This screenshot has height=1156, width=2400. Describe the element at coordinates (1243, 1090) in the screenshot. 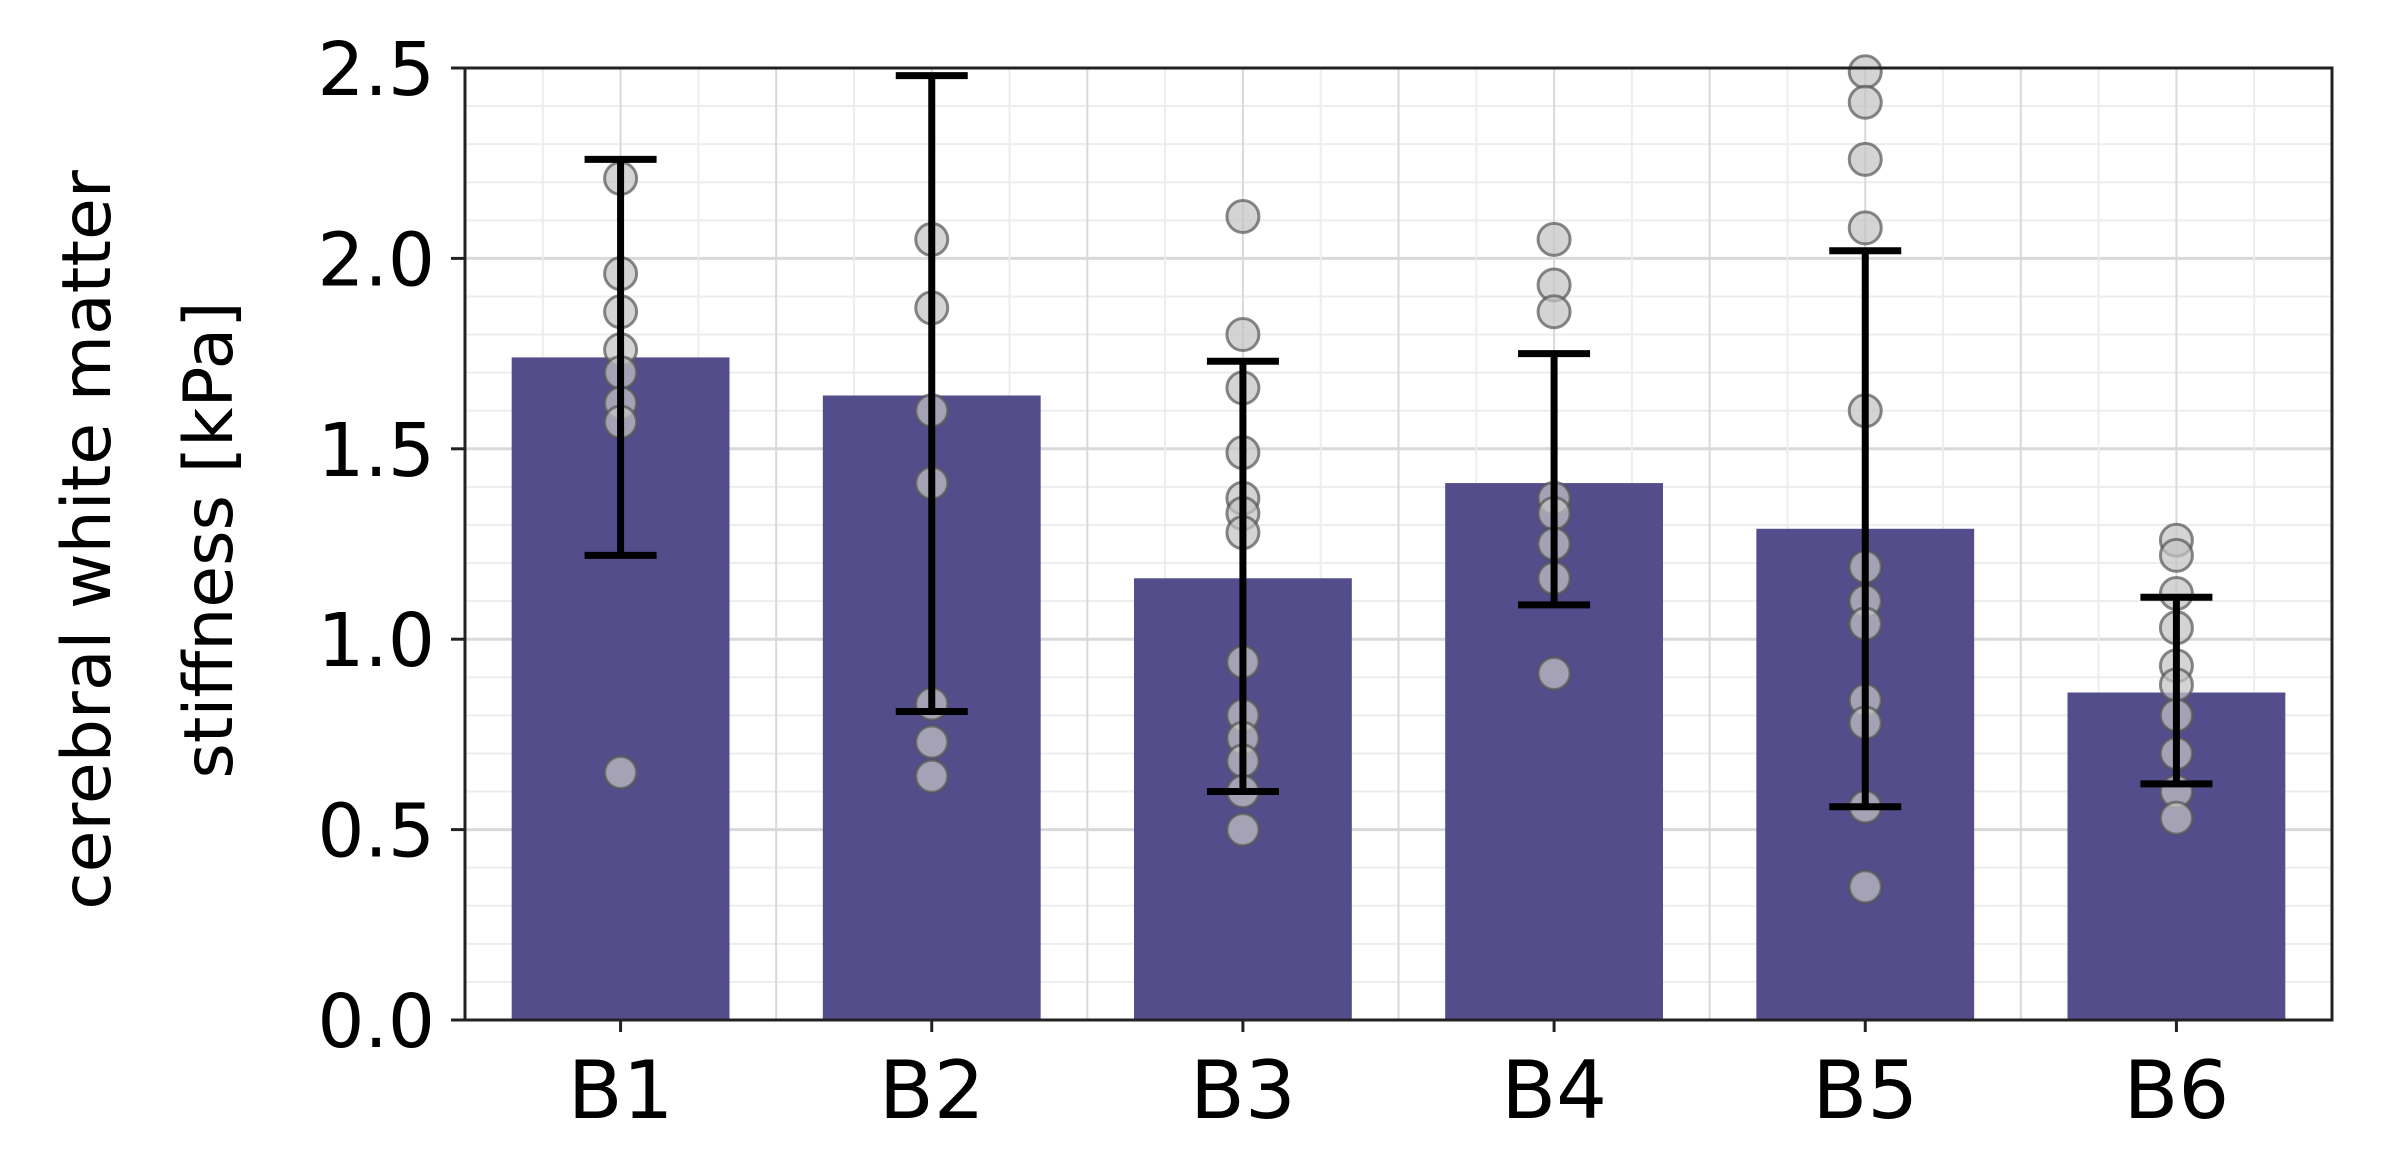

I see `x-tick-label-b3: B3` at that location.